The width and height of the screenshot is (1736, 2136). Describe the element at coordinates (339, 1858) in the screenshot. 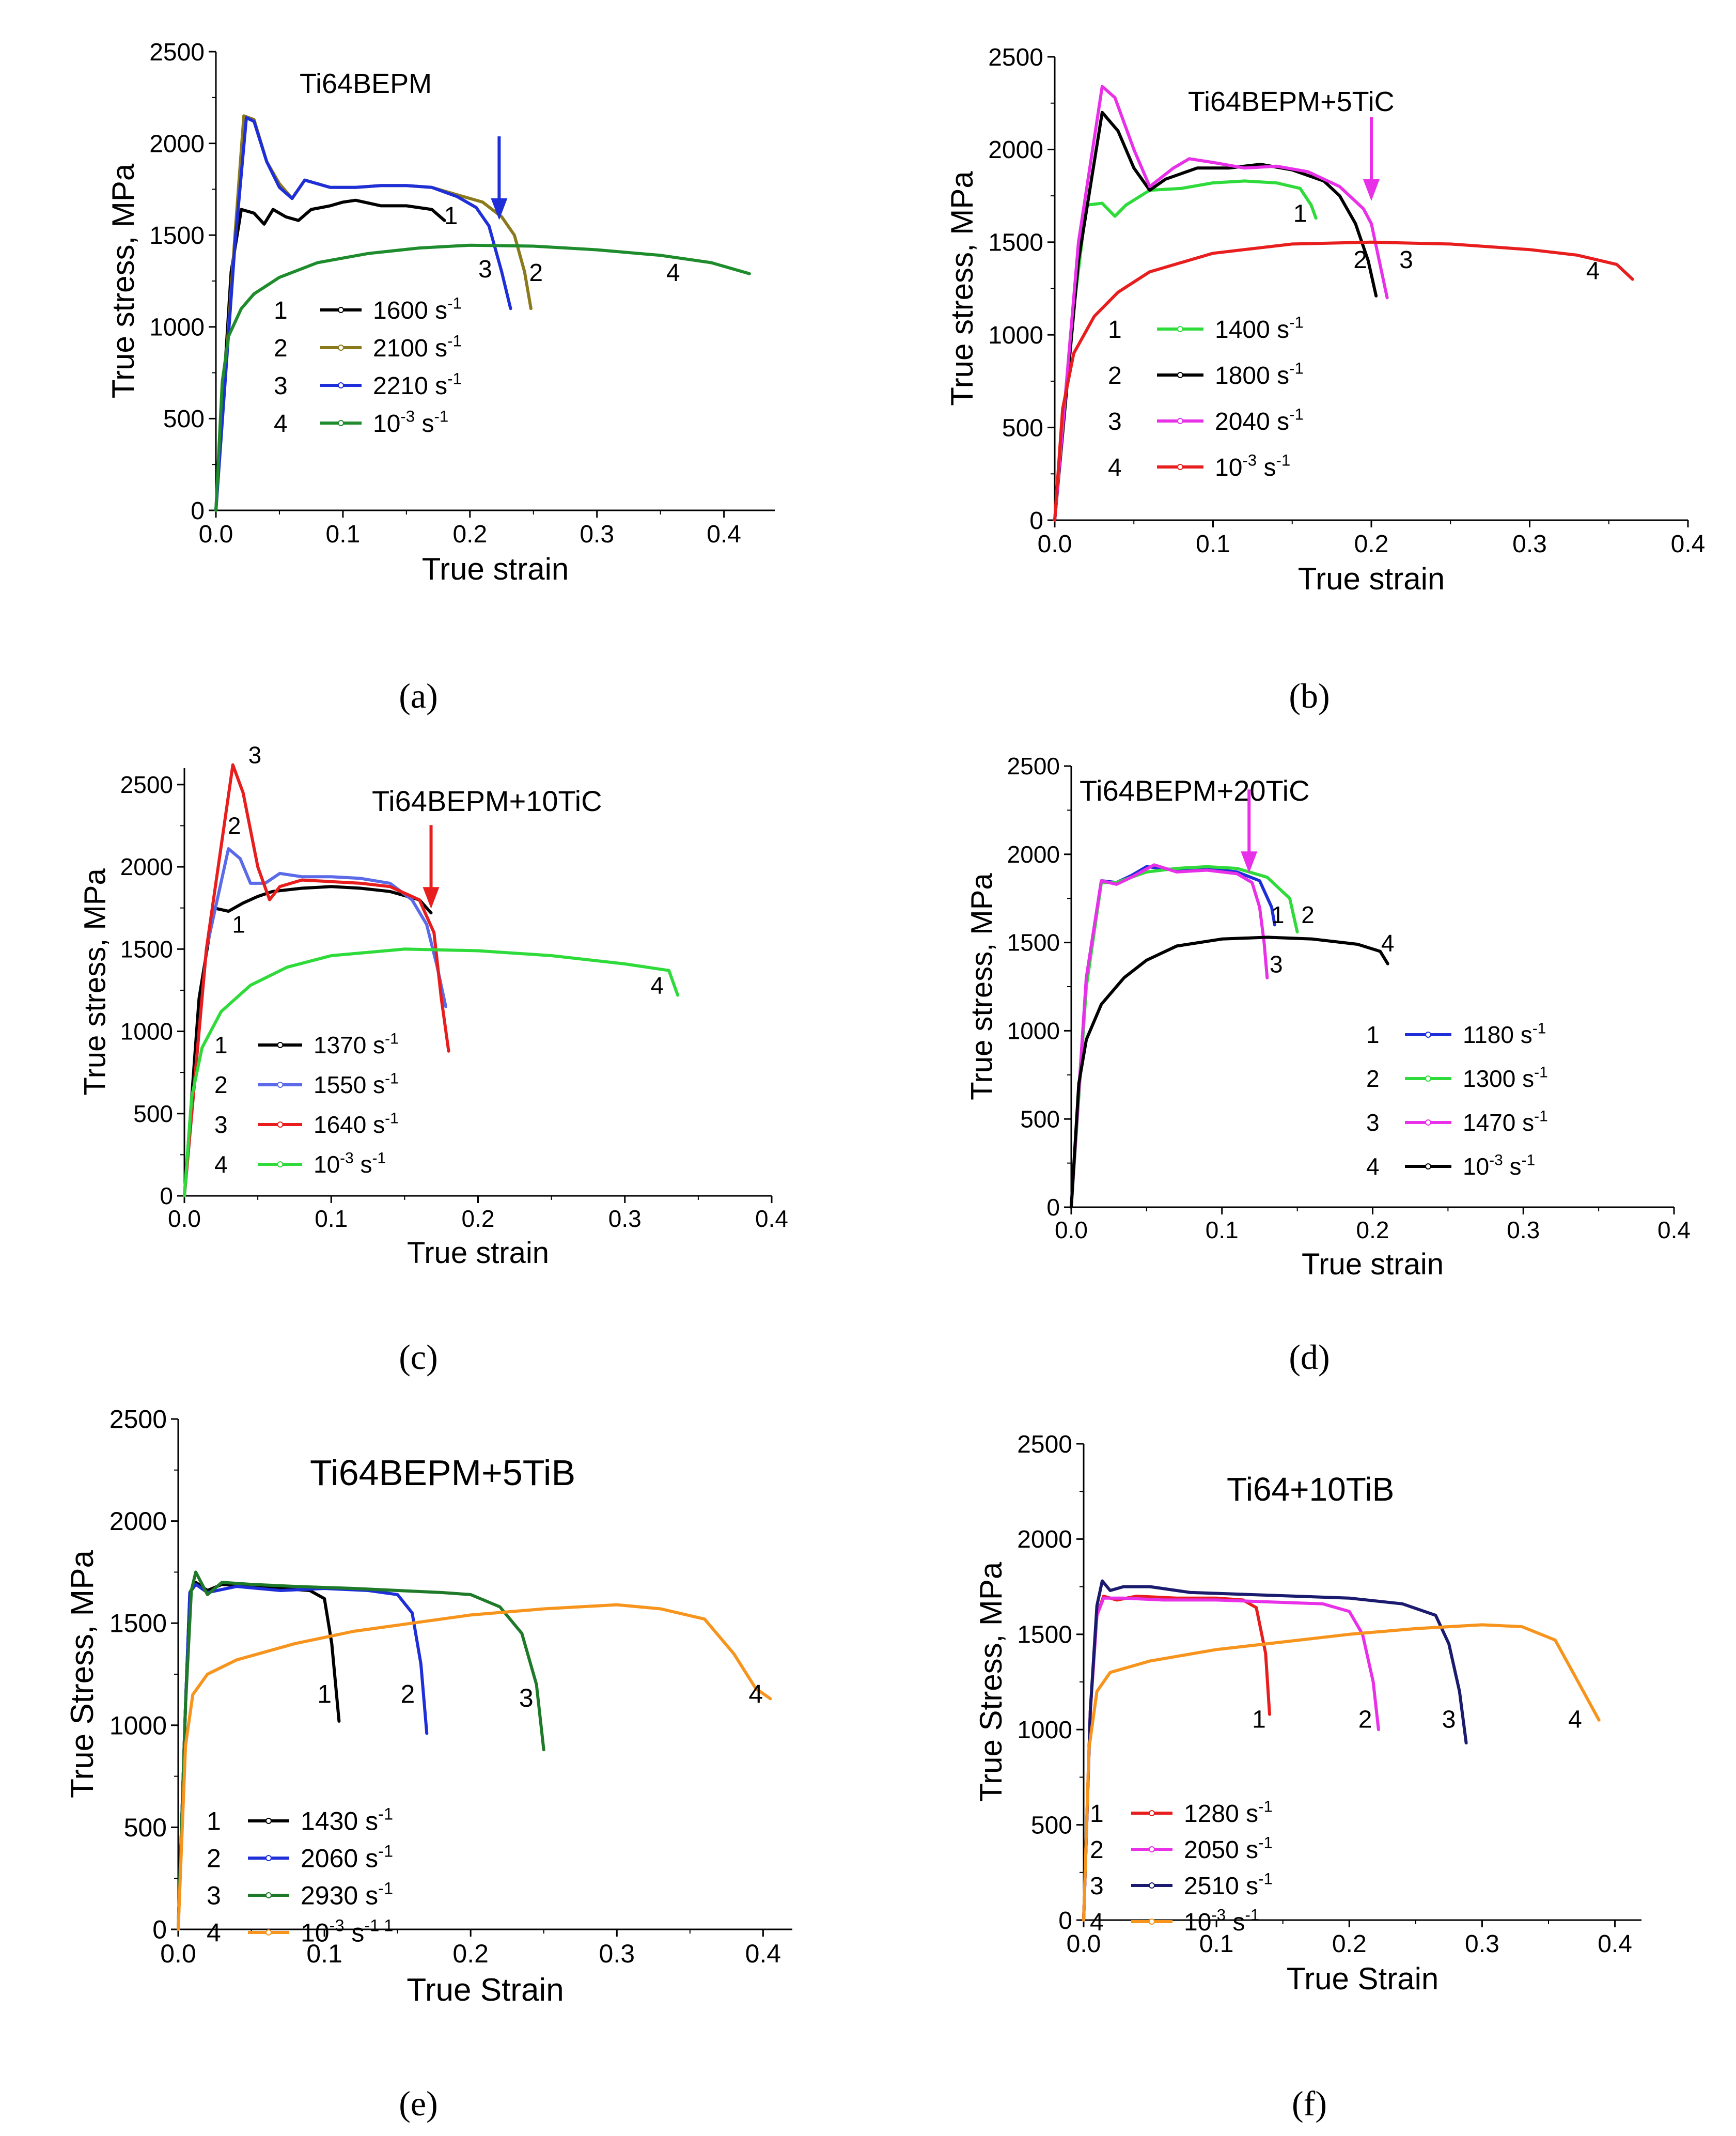

I see `legend-label-main: 2060 s` at that location.